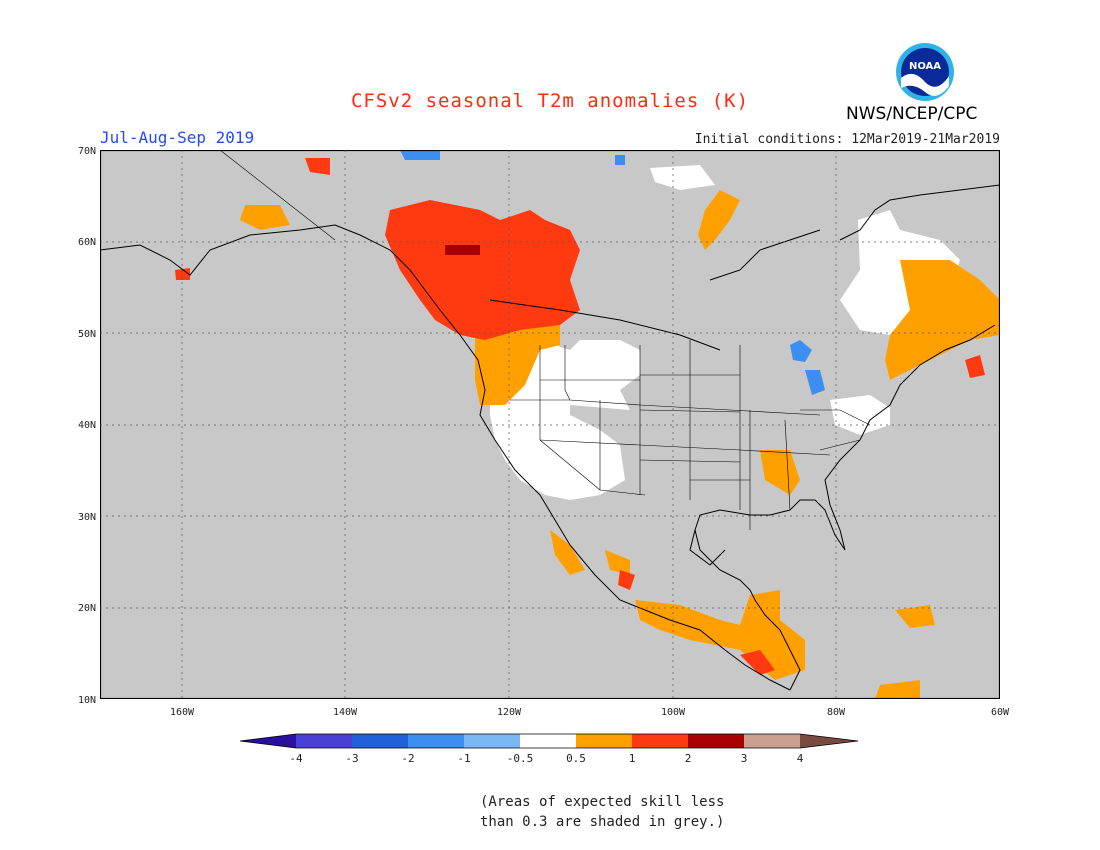 This screenshot has width=1100, height=850. Describe the element at coordinates (509, 712) in the screenshot. I see `lon-label-120w: 120W` at that location.